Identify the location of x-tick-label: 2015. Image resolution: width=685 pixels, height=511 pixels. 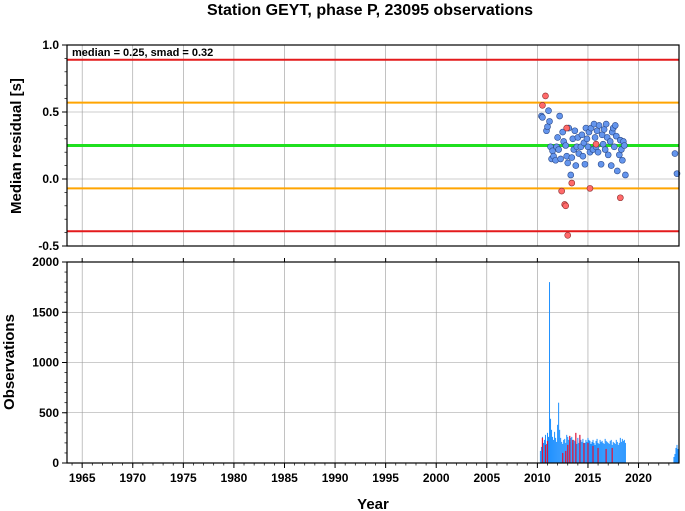
(588, 478).